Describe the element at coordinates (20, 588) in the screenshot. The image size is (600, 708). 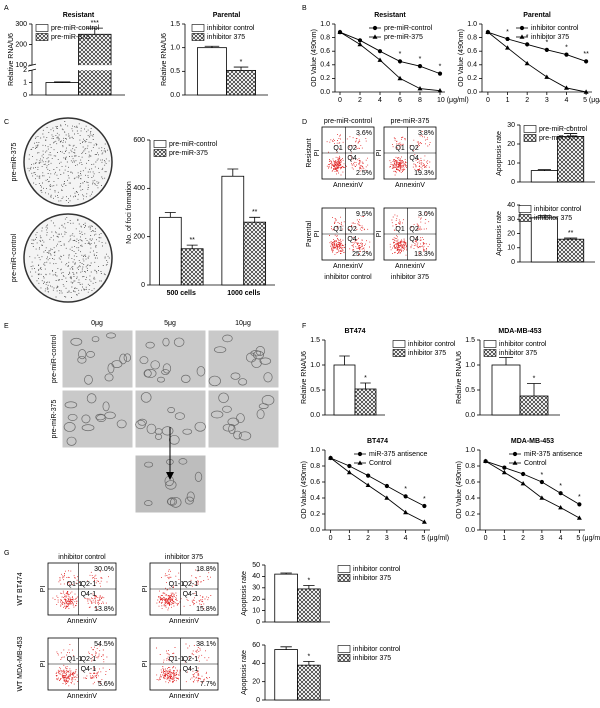
I see `row-label: WT BT474` at that location.